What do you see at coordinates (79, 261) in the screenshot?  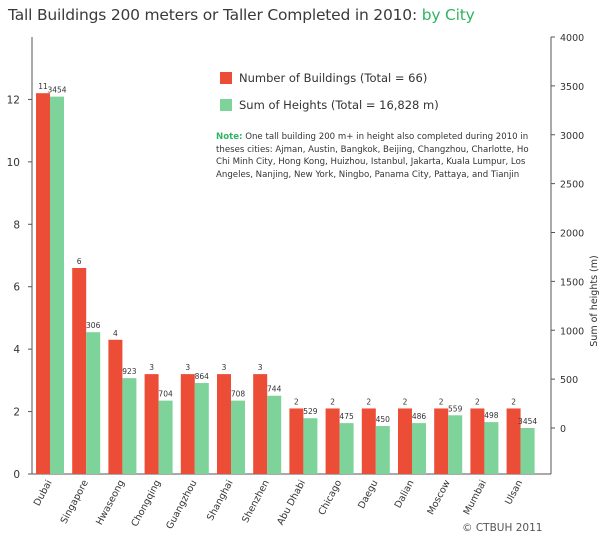 I see `number-bar-label: 6` at bounding box center [79, 261].